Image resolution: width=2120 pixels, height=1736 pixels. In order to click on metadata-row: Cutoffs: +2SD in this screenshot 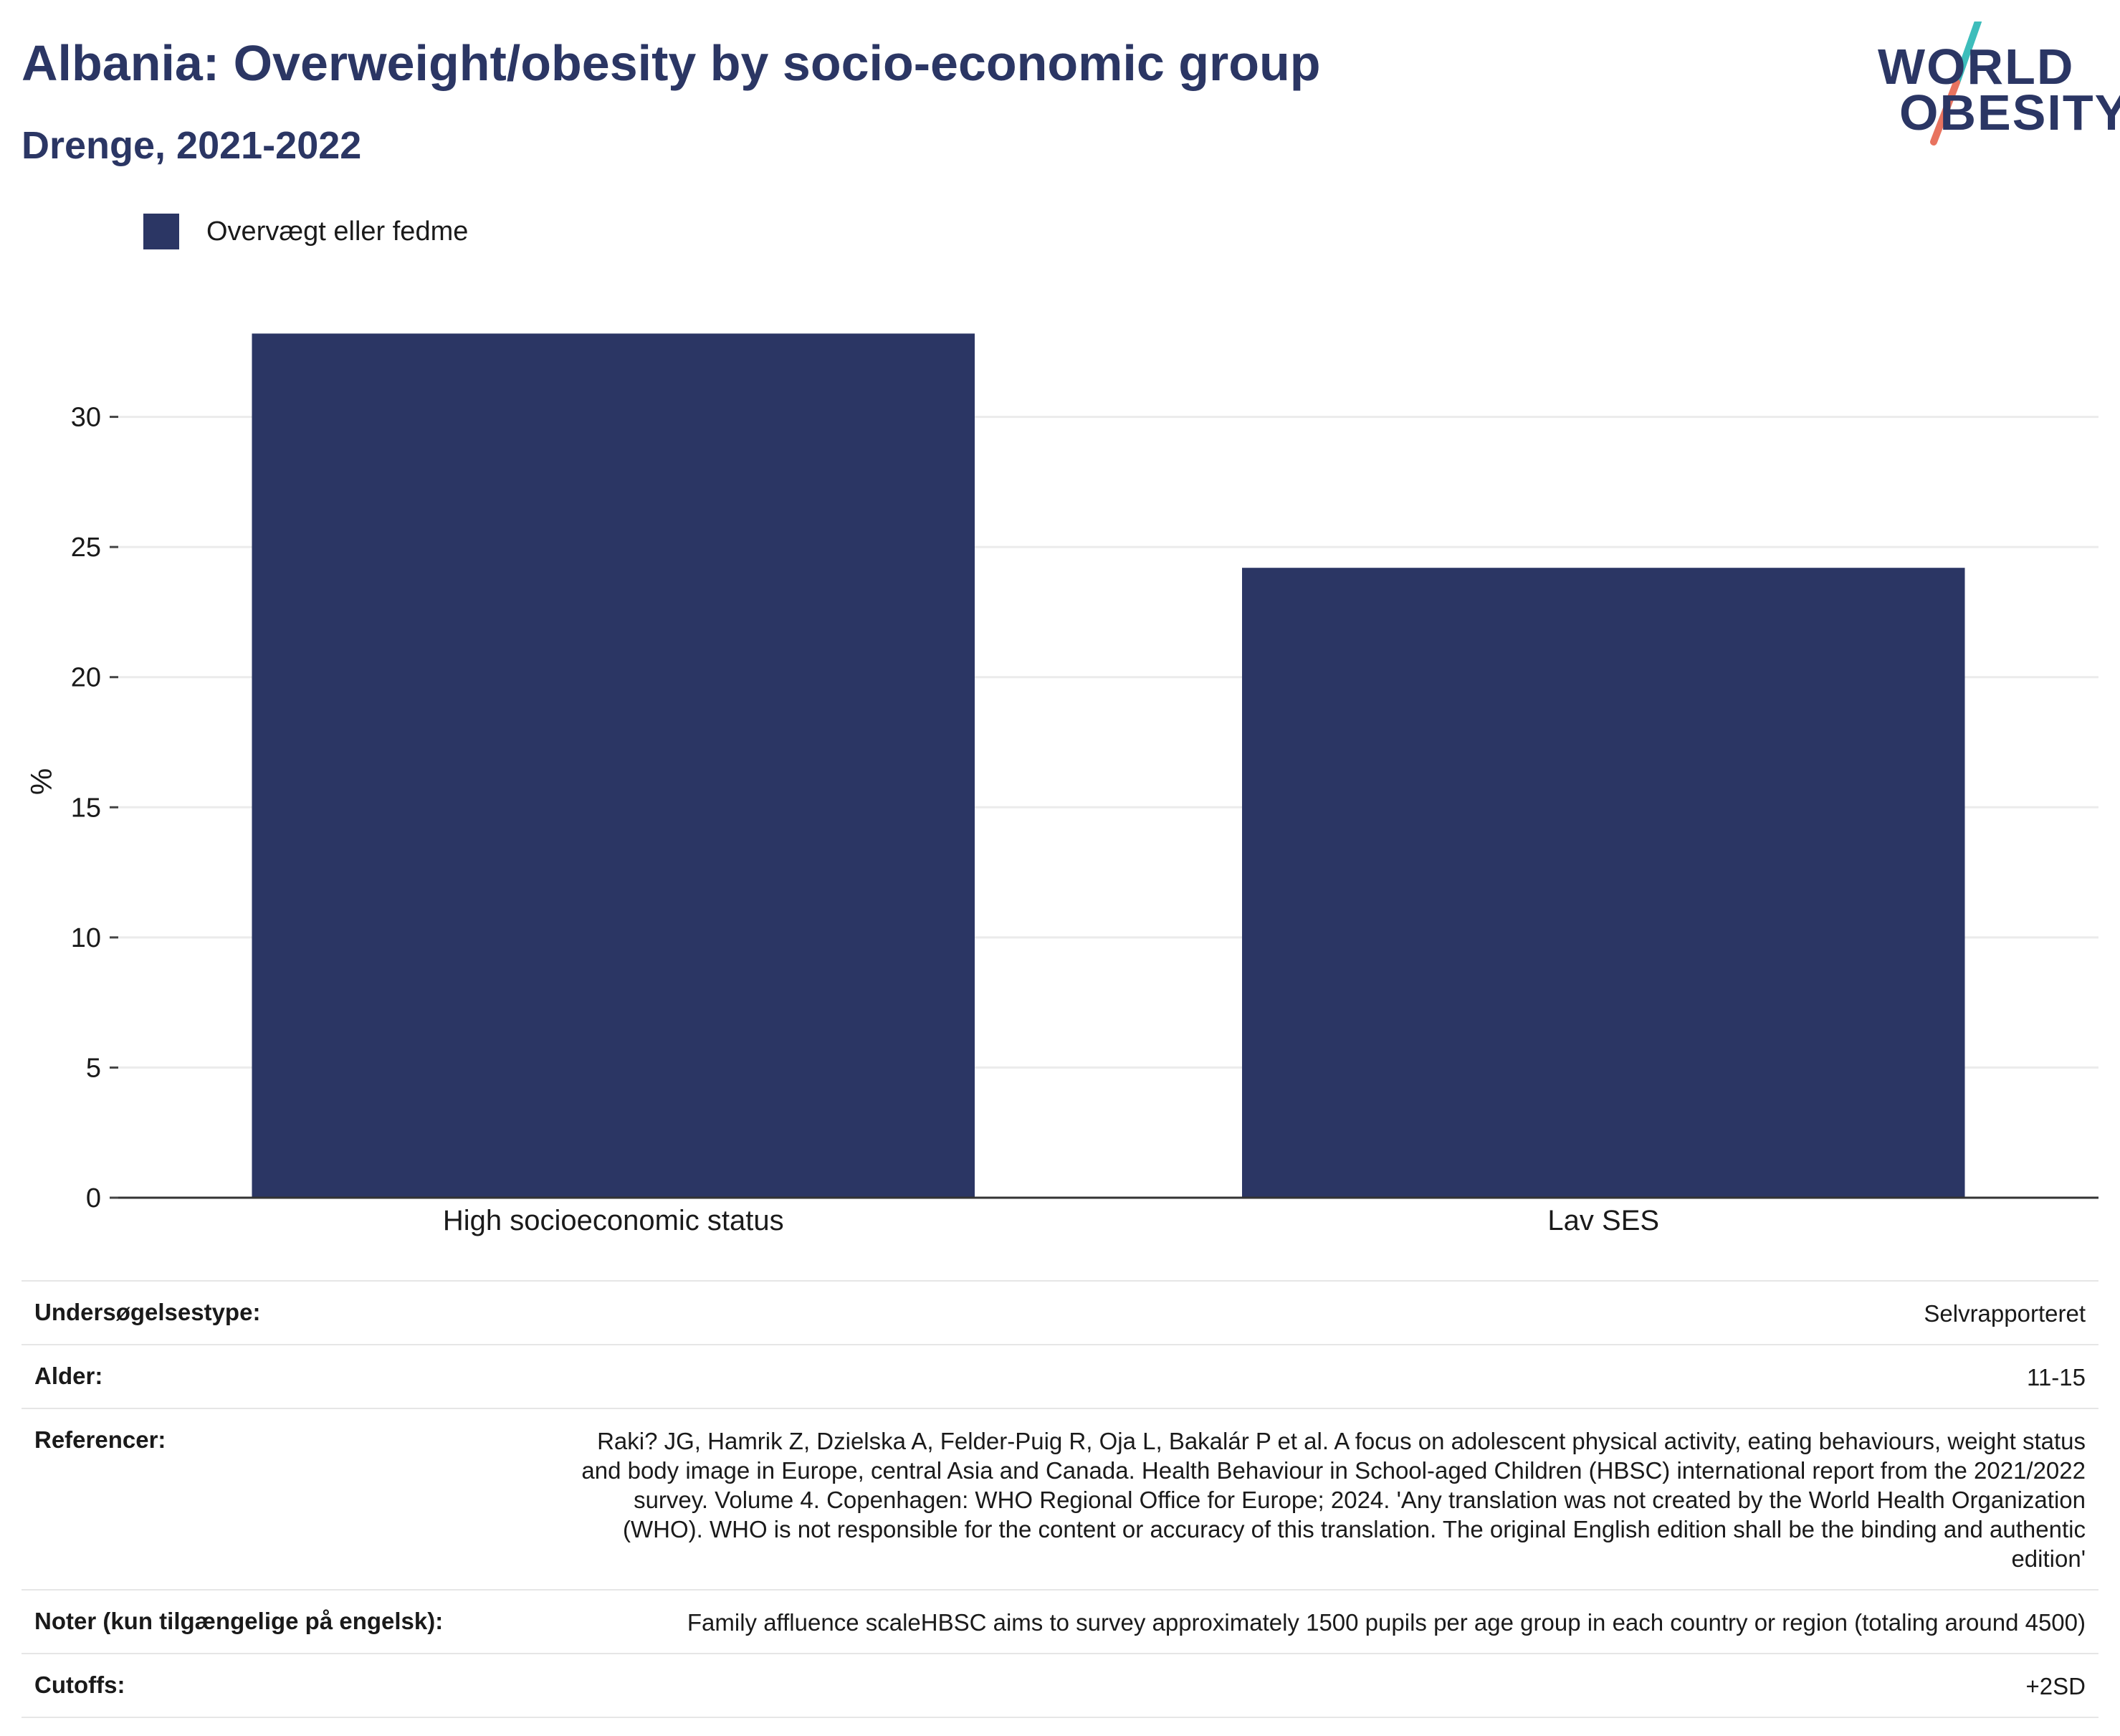, I will do `click(1060, 1685)`.